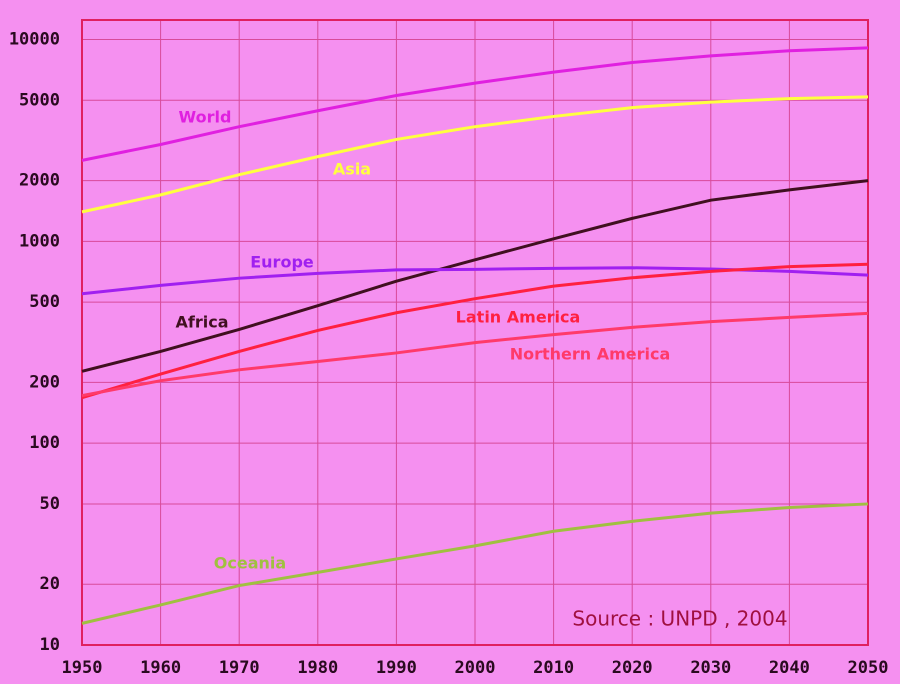 The width and height of the screenshot is (900, 684). Describe the element at coordinates (317, 668) in the screenshot. I see `x-tick-label: 1980` at that location.